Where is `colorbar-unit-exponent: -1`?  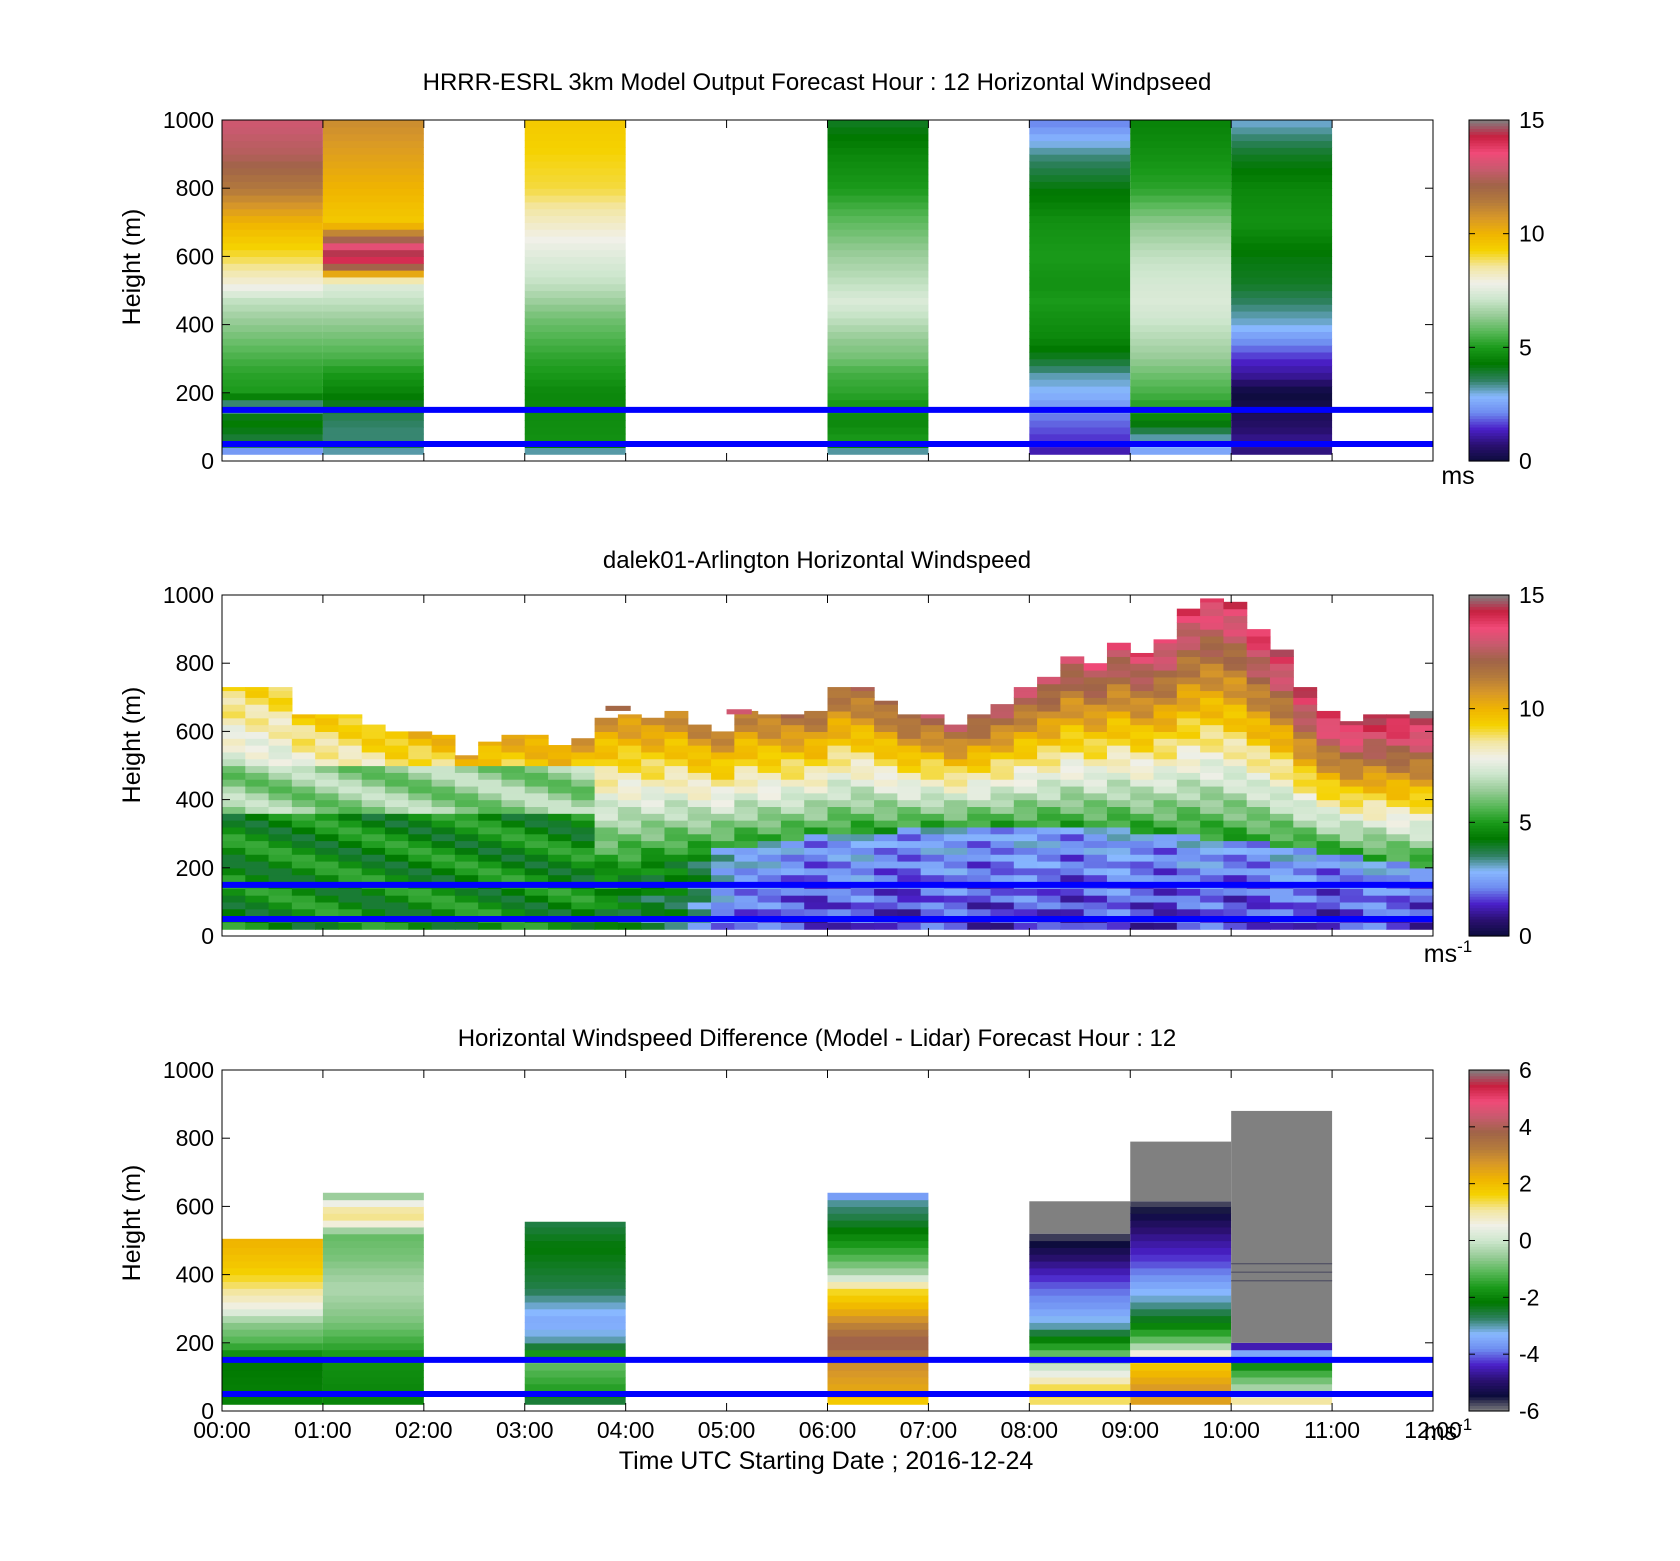
colorbar-unit-exponent: -1 is located at coordinates (1464, 946).